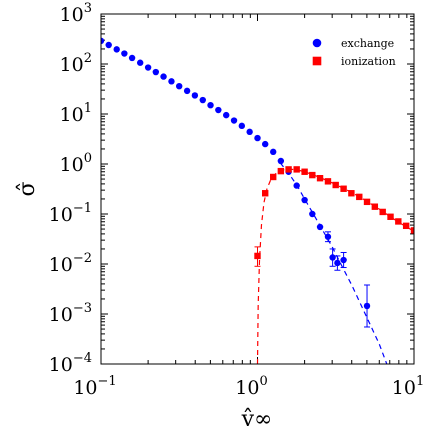  I want to click on x-tick-label: 10⁰, so click(251, 386).